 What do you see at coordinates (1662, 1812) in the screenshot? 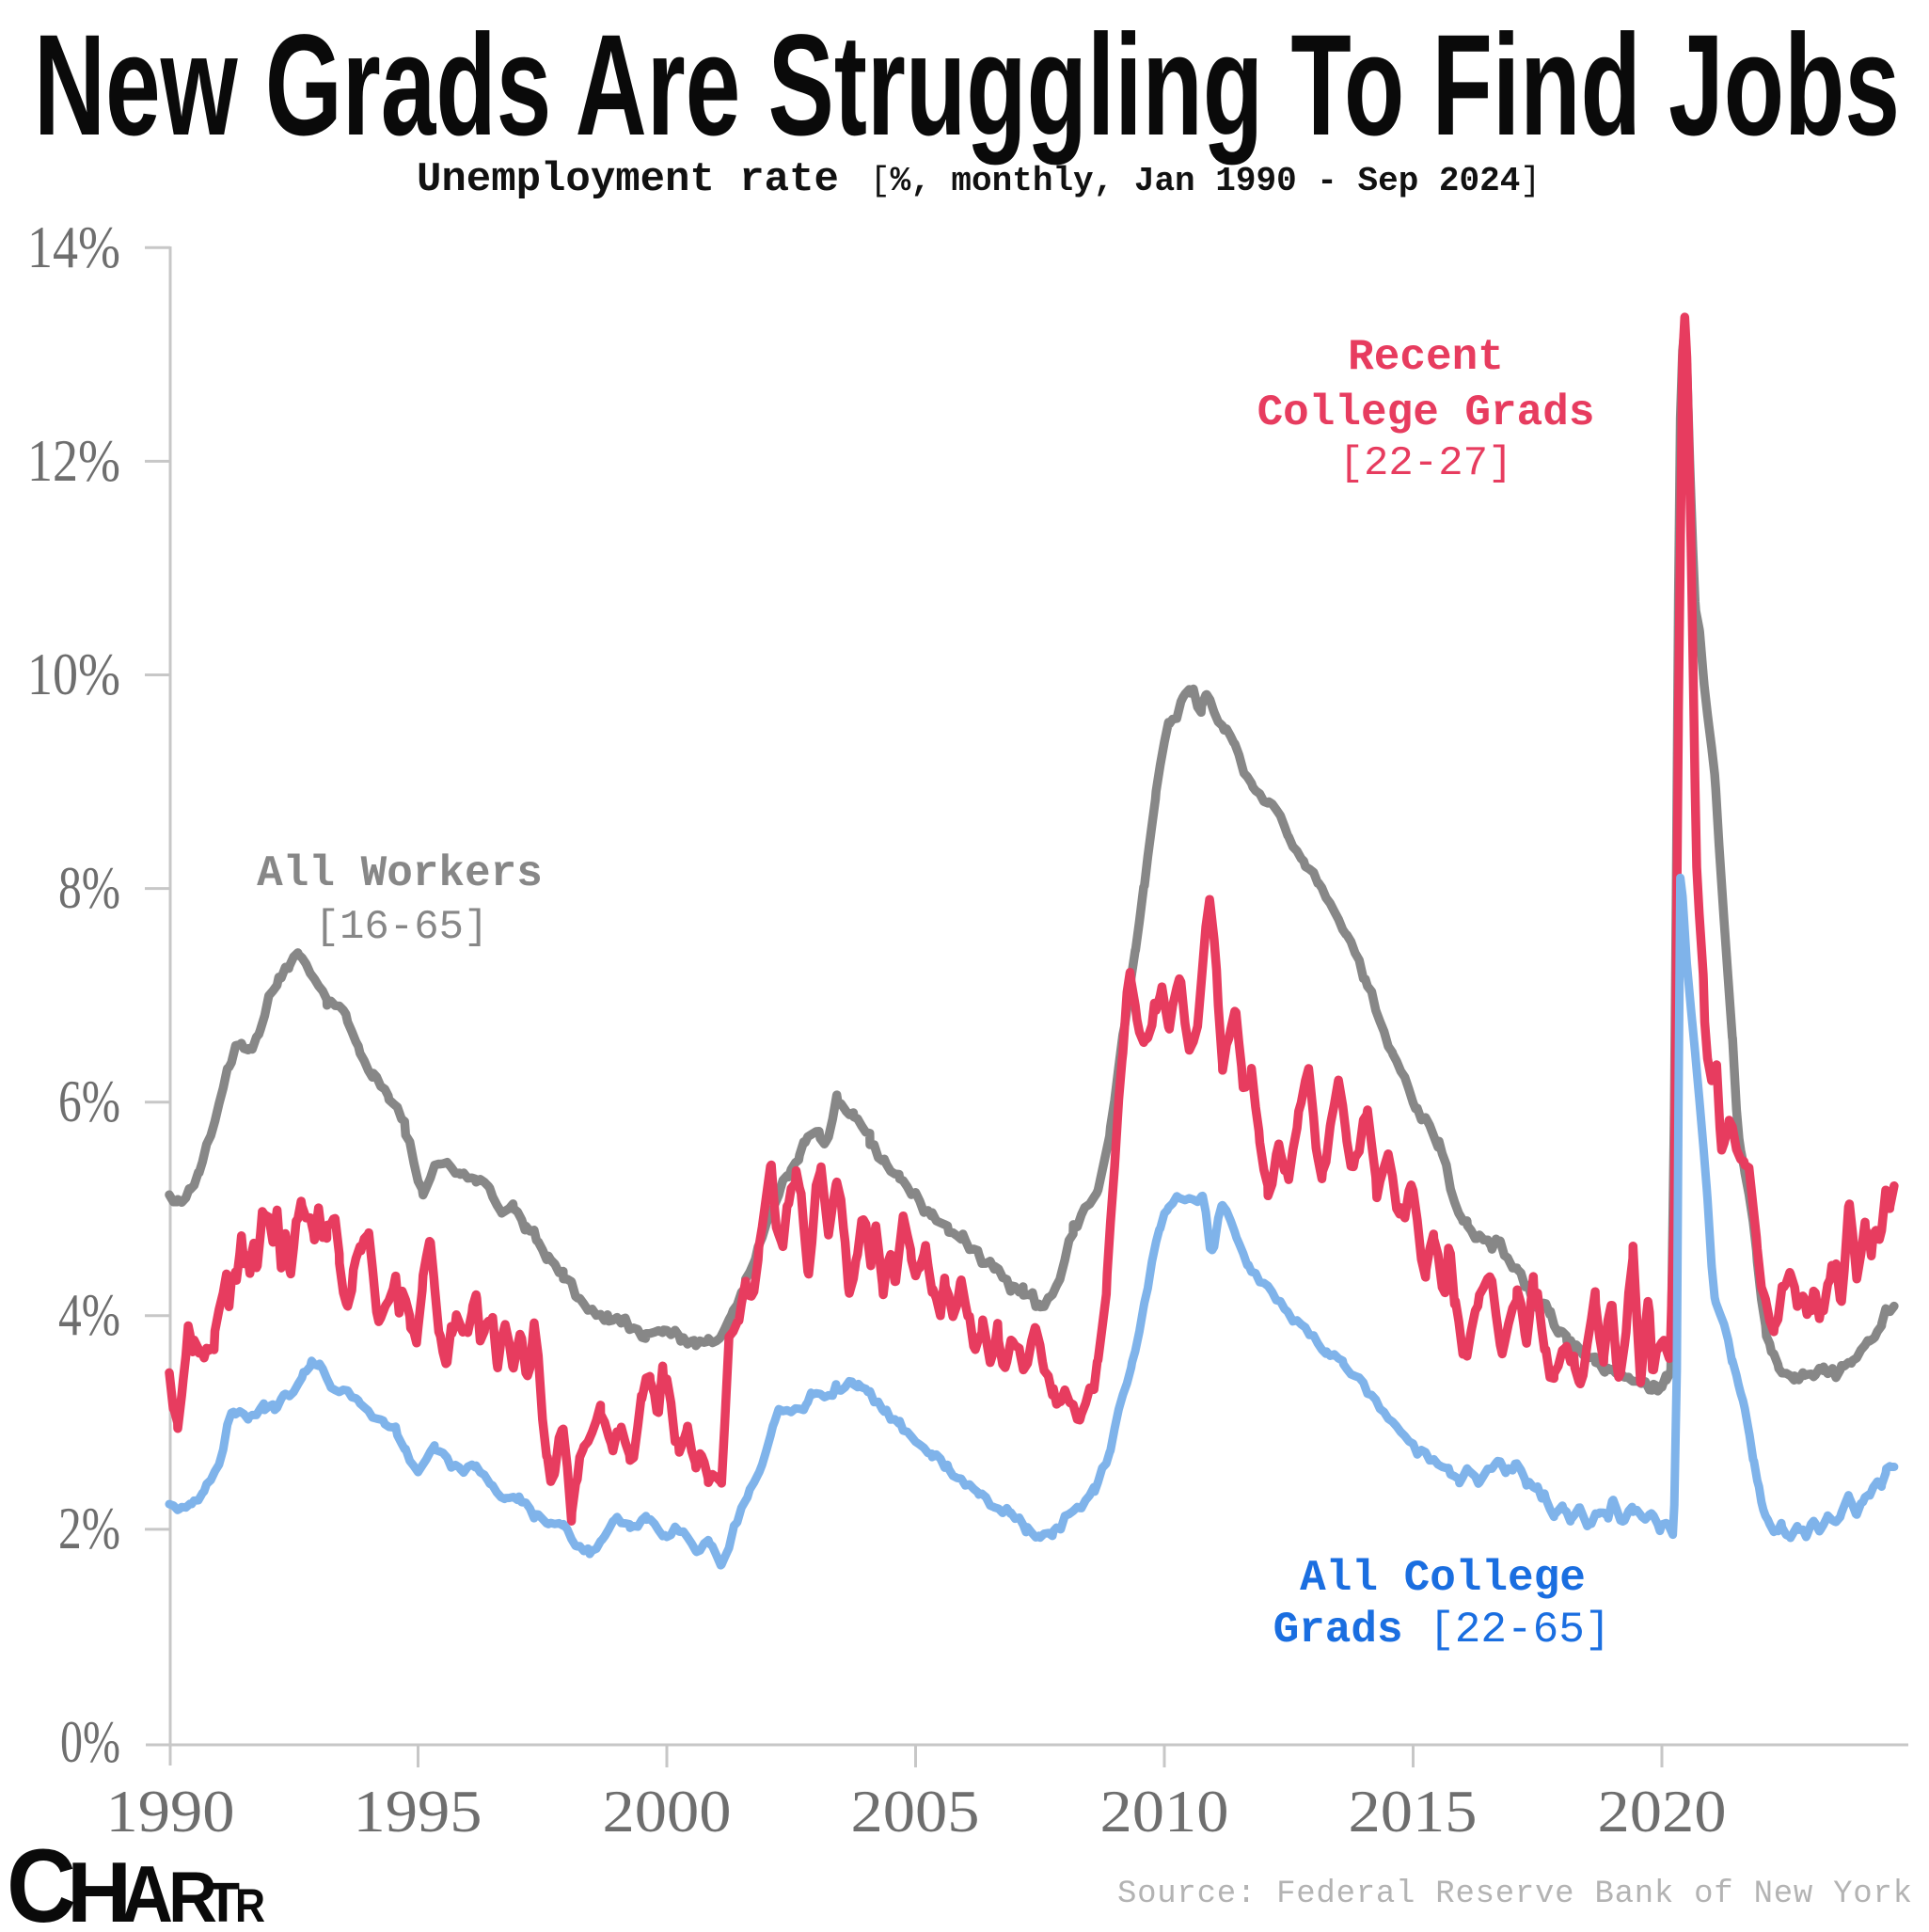
I see `svg-text: 2020` at bounding box center [1662, 1812].